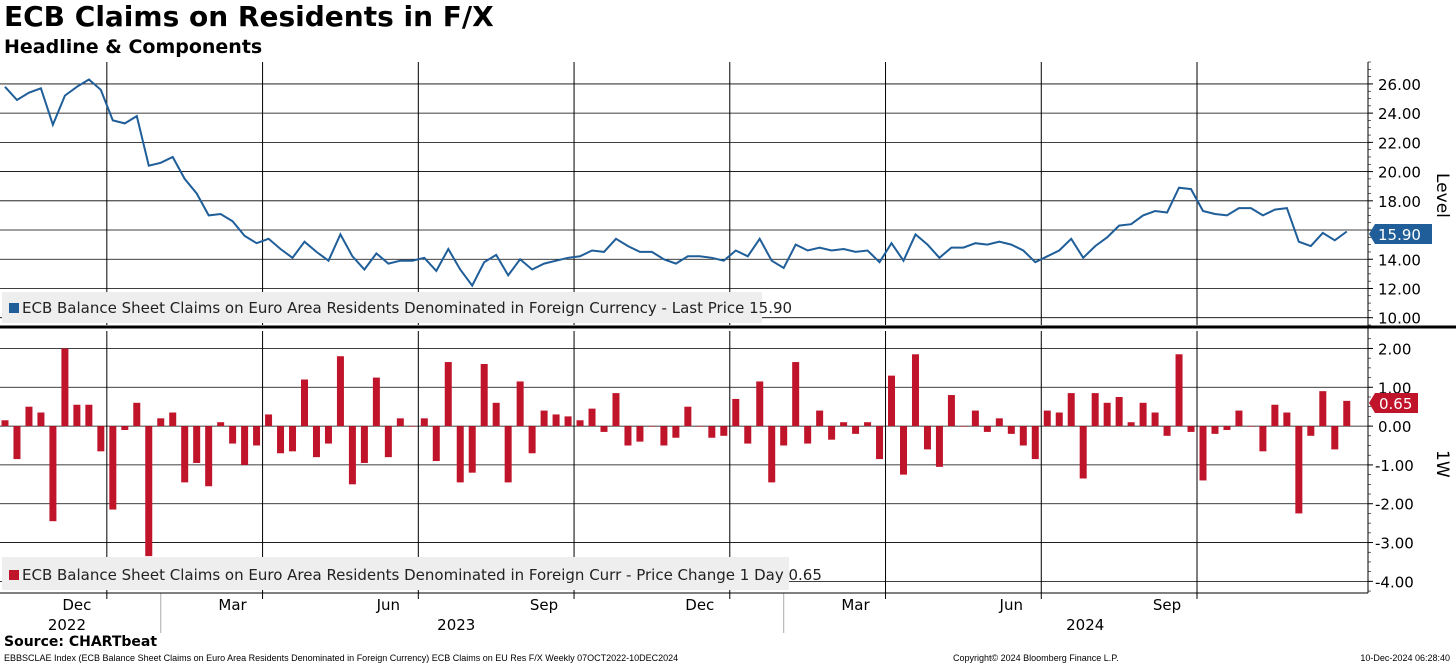 The width and height of the screenshot is (1456, 666). What do you see at coordinates (1036, 658) in the screenshot?
I see `copyright-note: Copyright© 2024 Bloomberg Finance L.P.` at bounding box center [1036, 658].